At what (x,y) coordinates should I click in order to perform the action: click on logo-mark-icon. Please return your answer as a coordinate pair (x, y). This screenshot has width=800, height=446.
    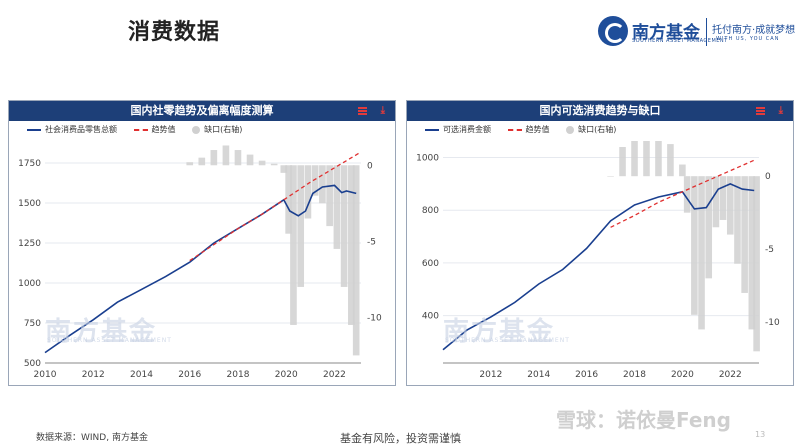
    Looking at the image, I should click on (613, 31).